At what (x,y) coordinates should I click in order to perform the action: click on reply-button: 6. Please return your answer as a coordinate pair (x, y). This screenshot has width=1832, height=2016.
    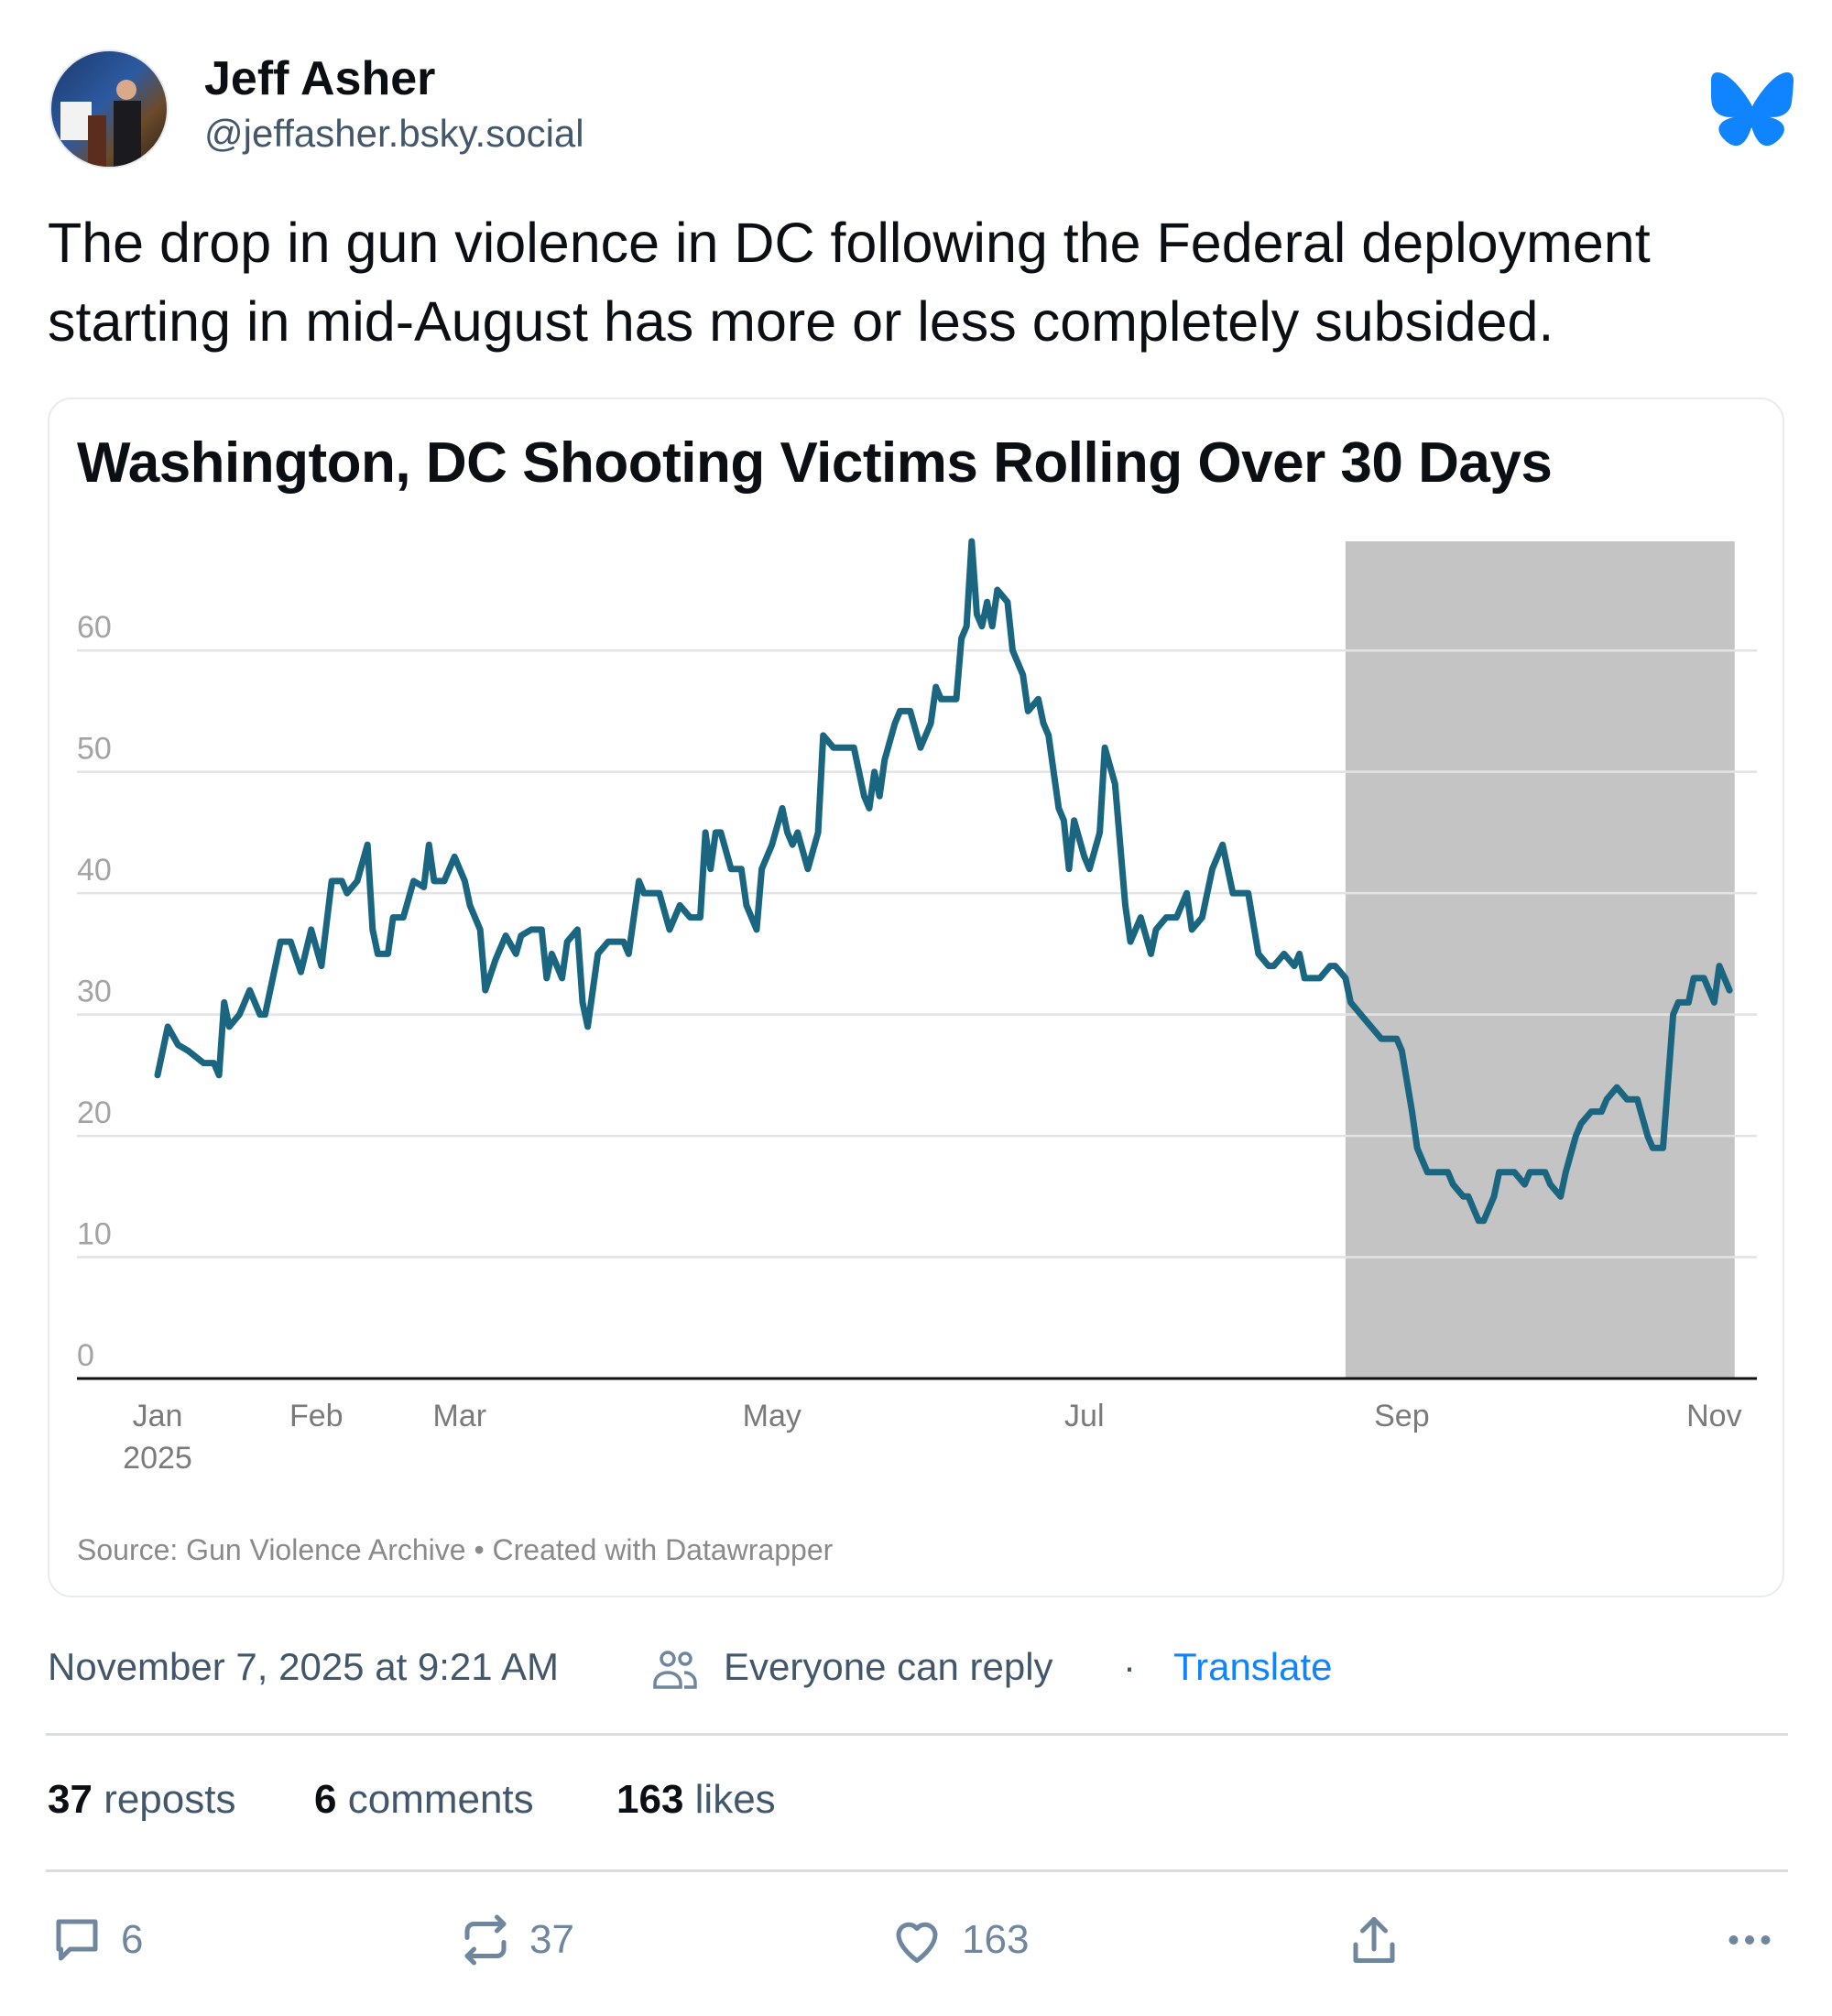
    Looking at the image, I should click on (96, 1939).